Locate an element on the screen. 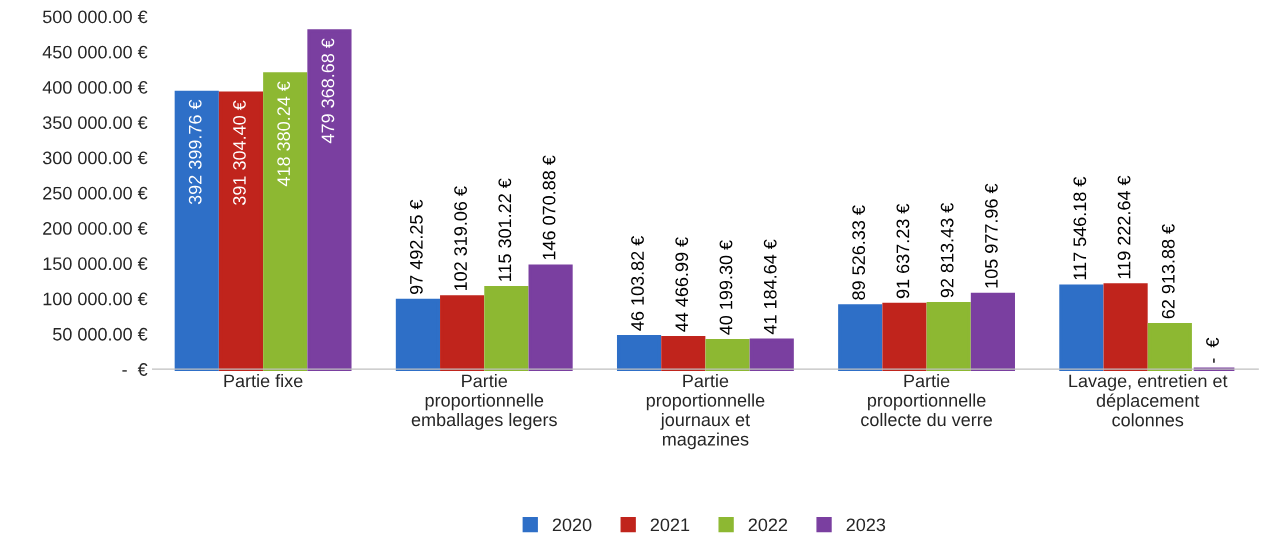 The width and height of the screenshot is (1271, 551). data-label: 119 222.64 € is located at coordinates (1124, 227).